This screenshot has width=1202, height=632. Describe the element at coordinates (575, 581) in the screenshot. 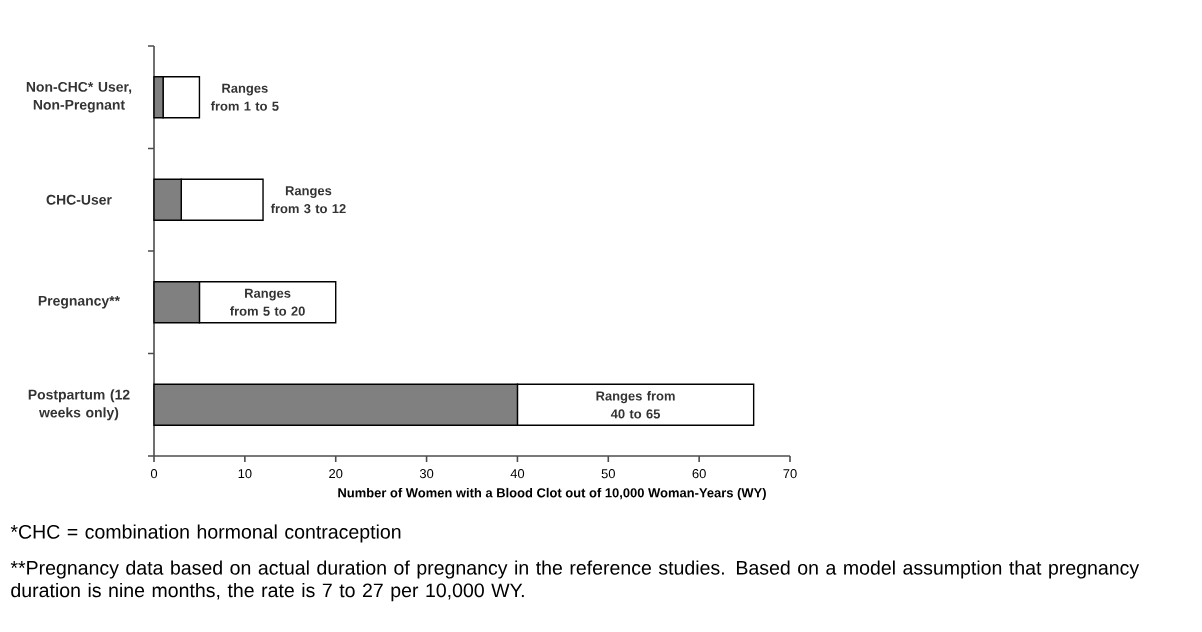

I see `text: **Pregnancy data based on actual duration of pregnancy in the reference studies. Based on a model assumption that pregnancy duration is nine months, the rate is 7 to 27 per 10,000 WY.` at that location.